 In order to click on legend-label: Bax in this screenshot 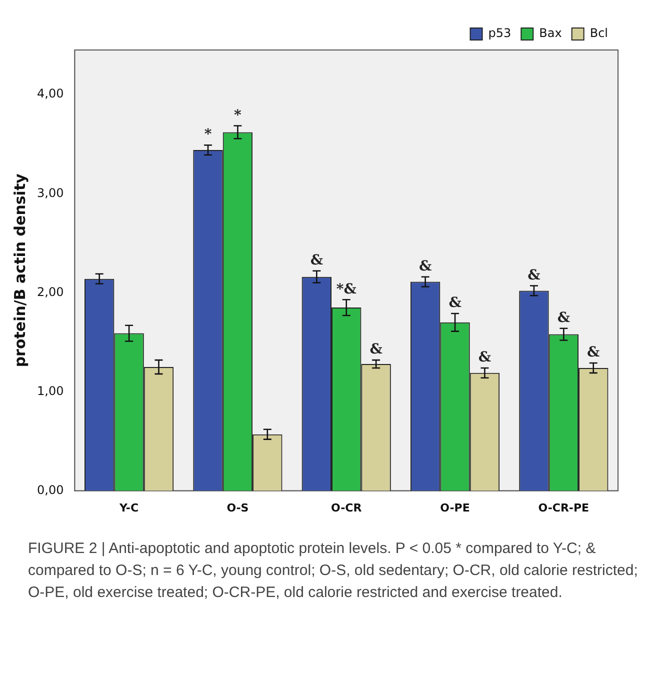, I will do `click(550, 33)`.